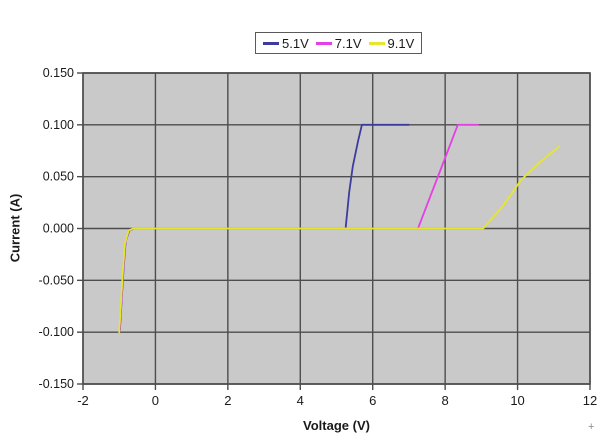 The height and width of the screenshot is (441, 612). Describe the element at coordinates (56, 332) in the screenshot. I see `y-tick-label: -0.100` at that location.